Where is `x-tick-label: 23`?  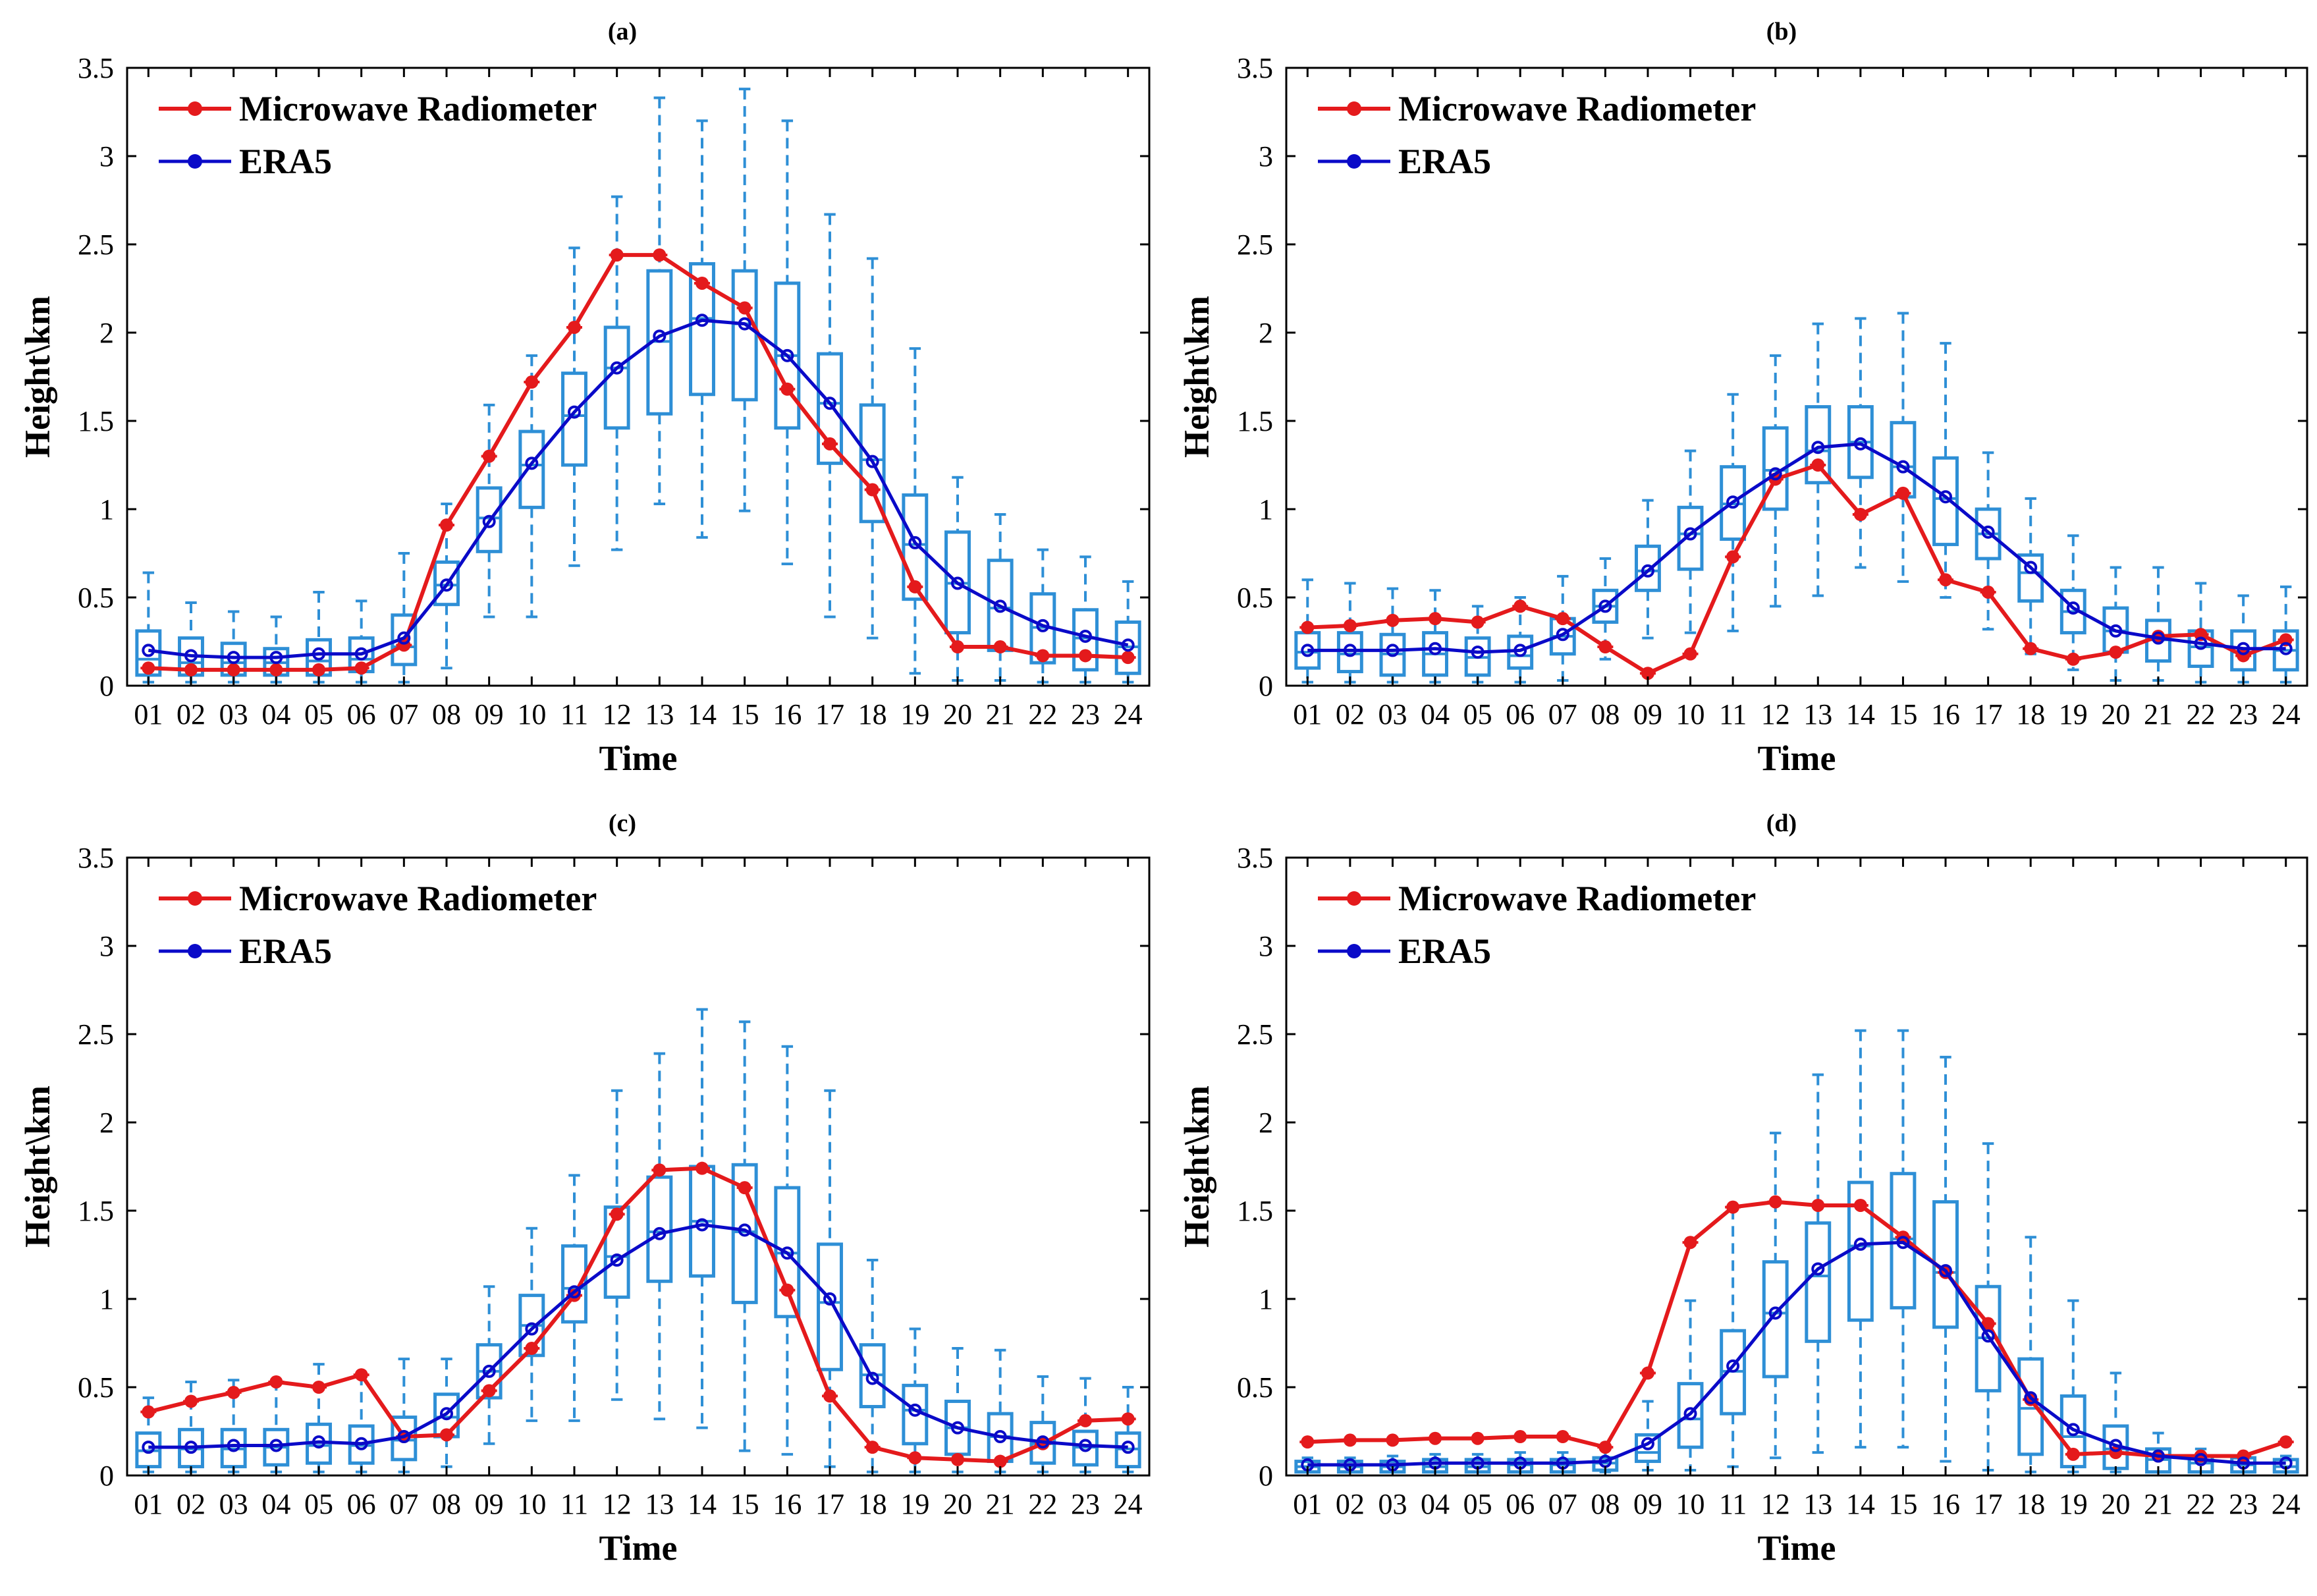 x-tick-label: 23 is located at coordinates (2243, 714).